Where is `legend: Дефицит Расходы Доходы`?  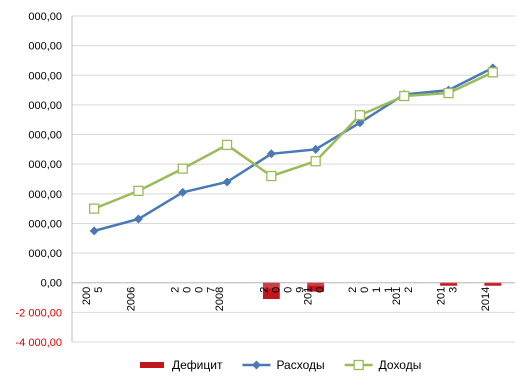
legend: Дефицит Расходы Доходы is located at coordinates (280, 365).